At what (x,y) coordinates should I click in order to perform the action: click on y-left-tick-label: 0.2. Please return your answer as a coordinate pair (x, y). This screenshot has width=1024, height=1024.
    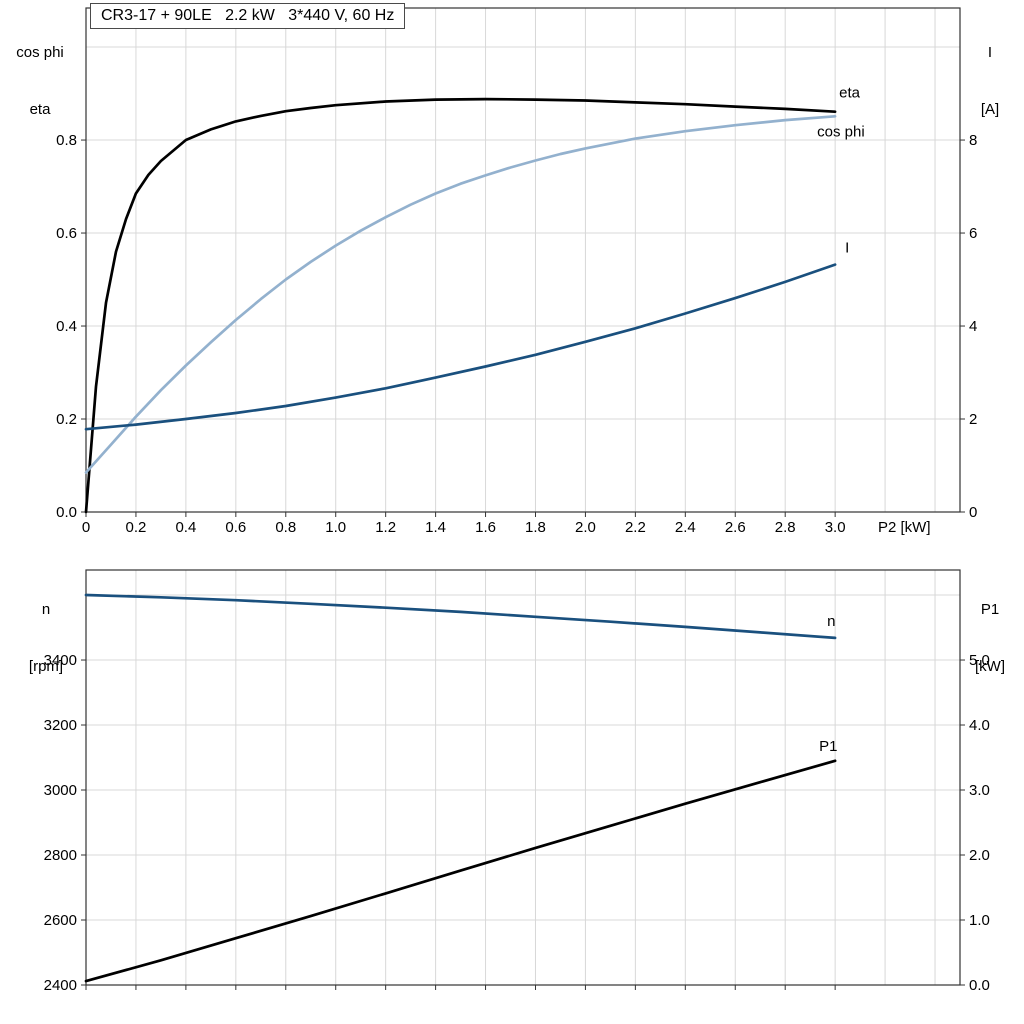
    Looking at the image, I should click on (66, 419).